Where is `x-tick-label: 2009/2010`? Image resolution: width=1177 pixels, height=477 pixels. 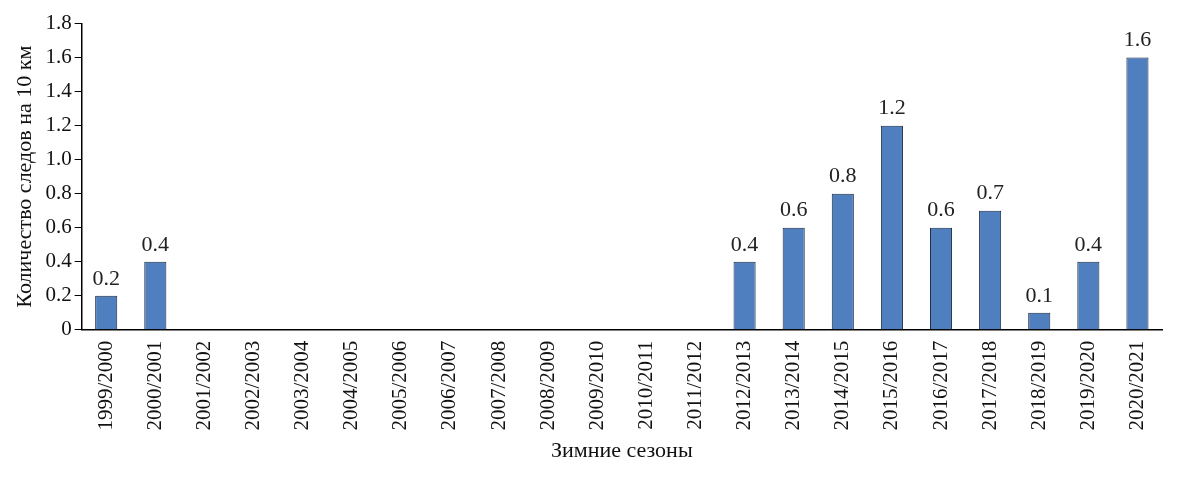
x-tick-label: 2009/2010 is located at coordinates (595, 385).